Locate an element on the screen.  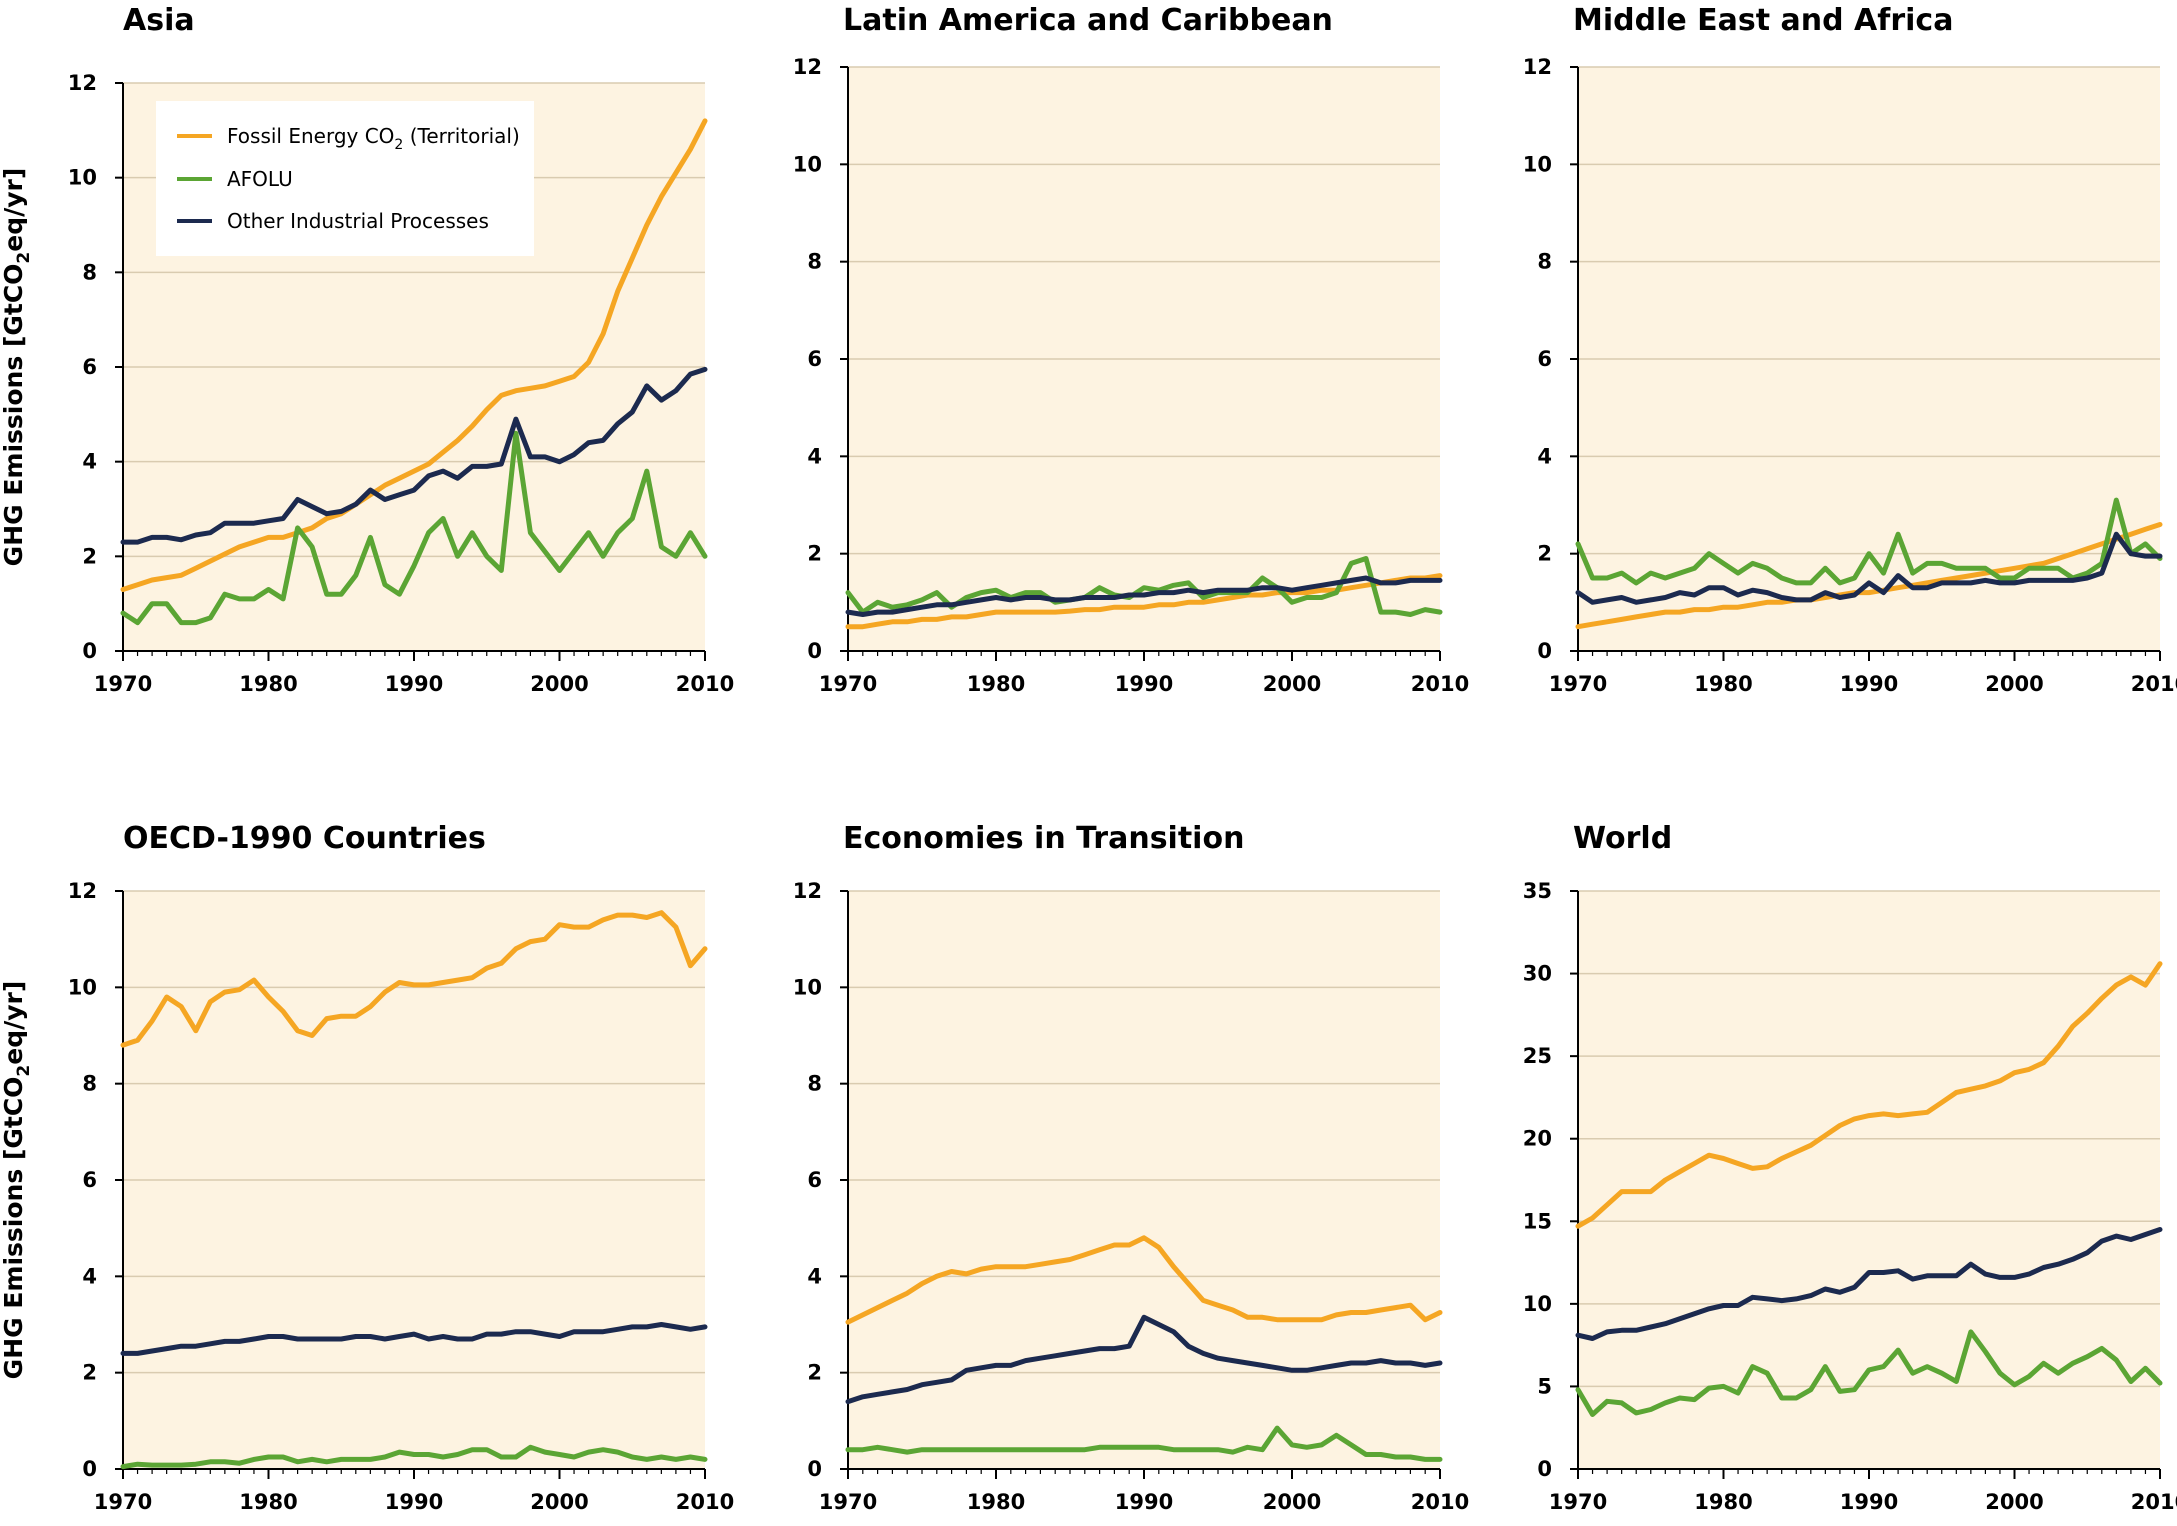
legend-label-afolu: AFOLU is located at coordinates (260, 179).